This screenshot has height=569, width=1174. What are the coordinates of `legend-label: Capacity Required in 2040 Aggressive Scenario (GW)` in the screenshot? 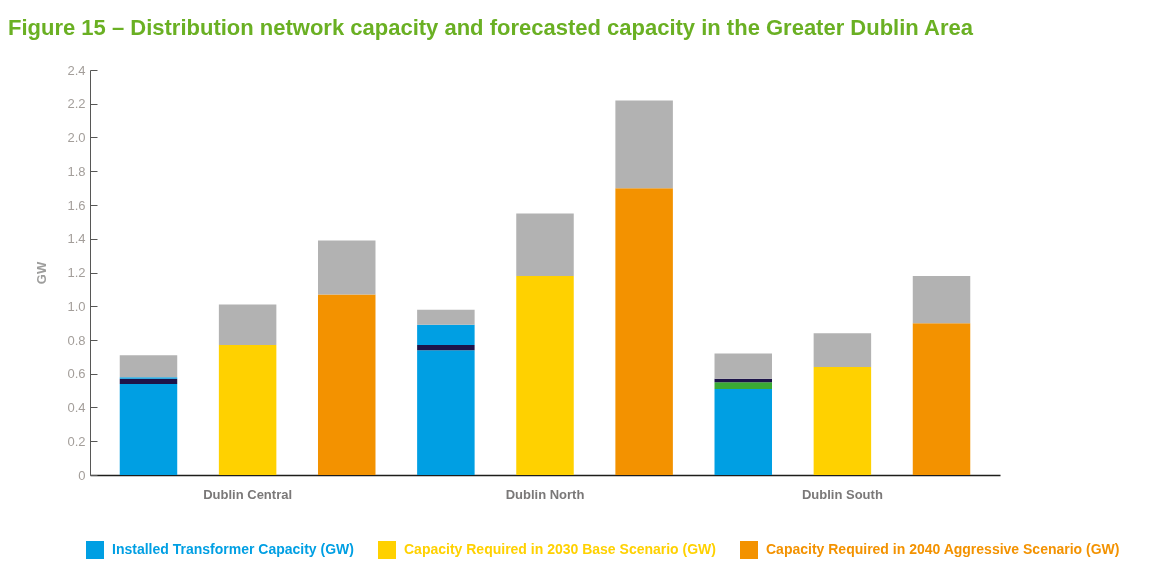 It's located at (943, 549).